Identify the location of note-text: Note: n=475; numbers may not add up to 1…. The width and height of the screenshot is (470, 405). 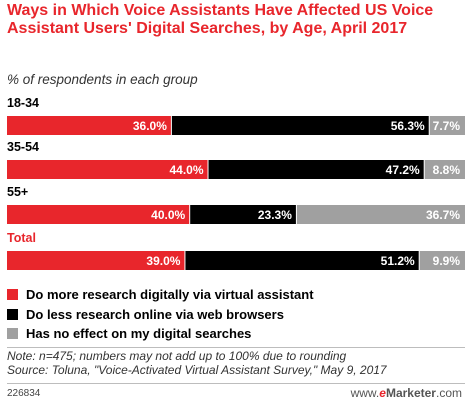
(177, 356).